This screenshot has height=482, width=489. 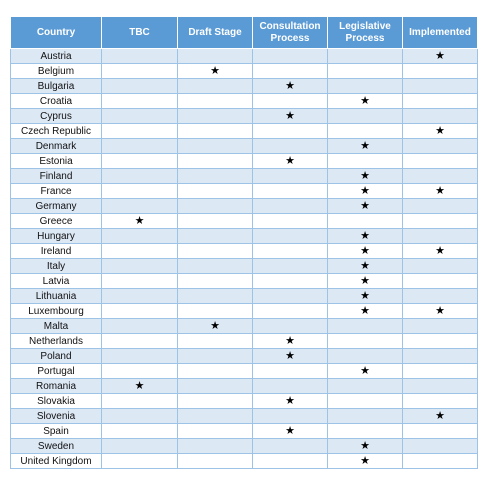 What do you see at coordinates (244, 251) in the screenshot?
I see `table-row: Ireland ★ ★` at bounding box center [244, 251].